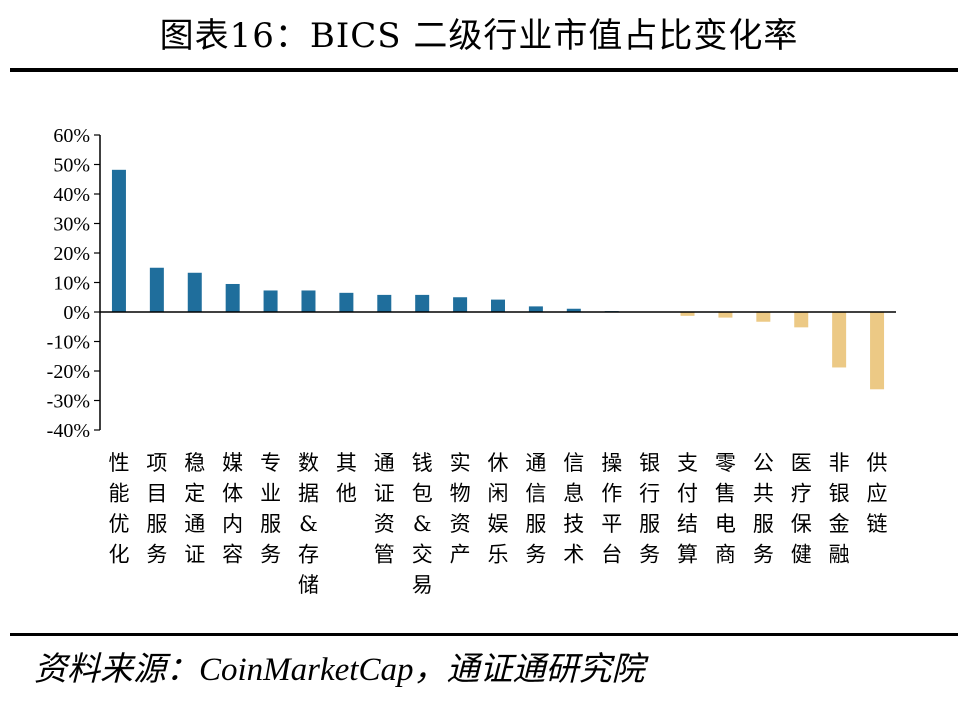 The height and width of the screenshot is (708, 958). What do you see at coordinates (71, 225) in the screenshot?
I see `y-tick-label: 30%` at bounding box center [71, 225].